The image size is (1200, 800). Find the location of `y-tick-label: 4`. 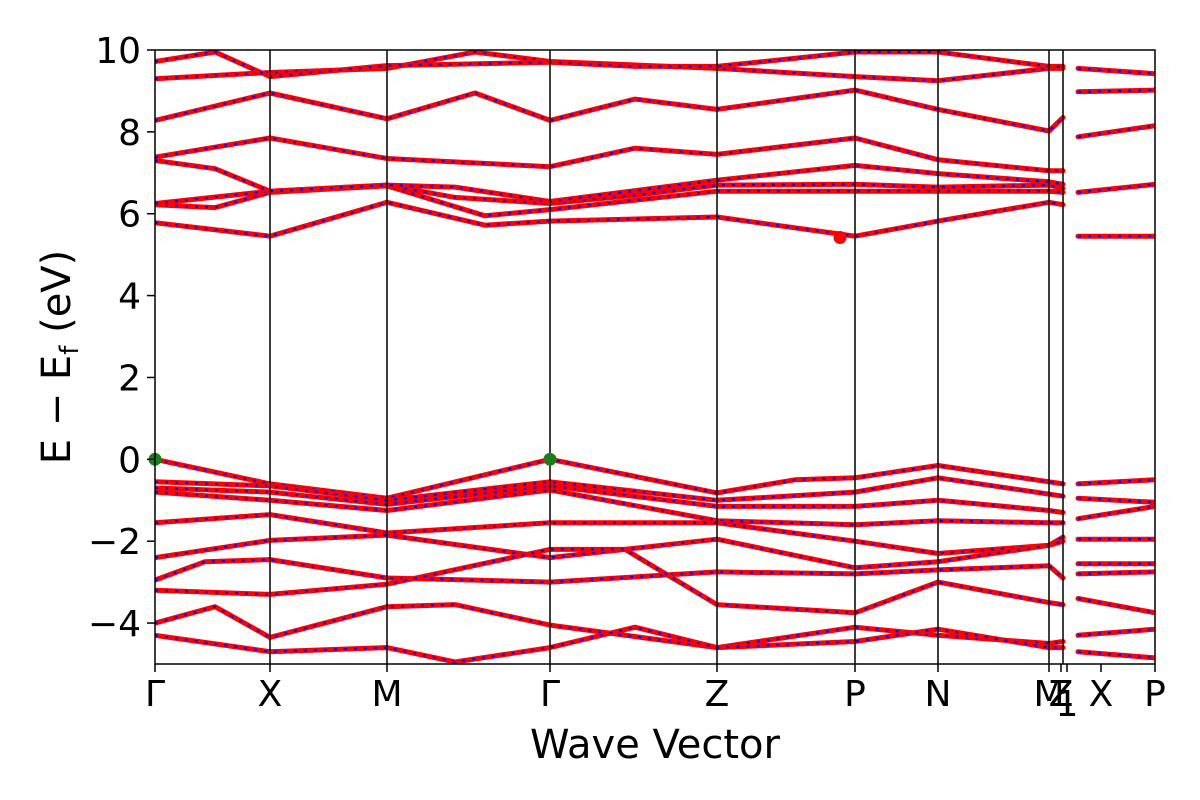

y-tick-label: 4 is located at coordinates (129, 297).